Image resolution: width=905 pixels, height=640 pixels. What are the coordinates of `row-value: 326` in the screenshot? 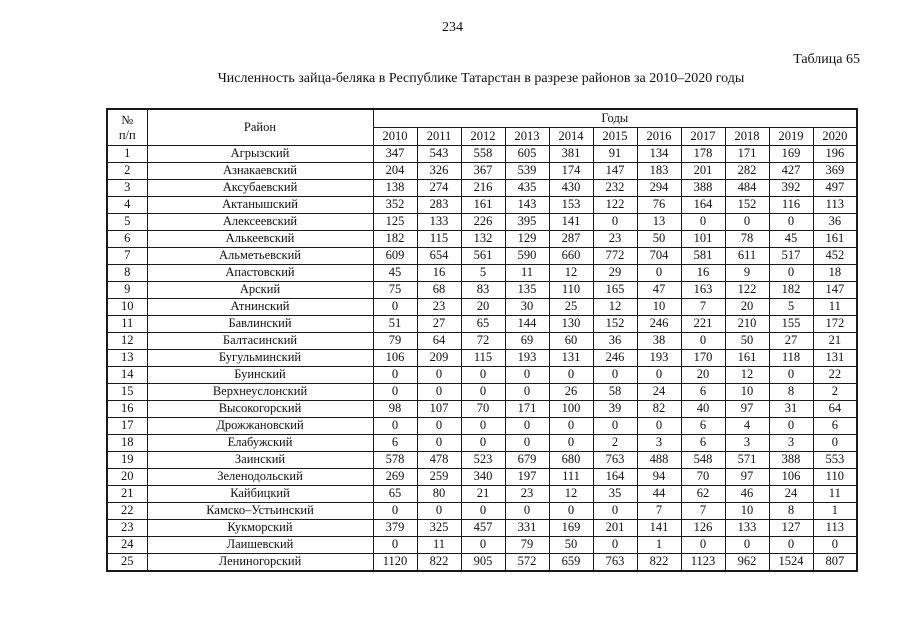 It's located at (439, 171).